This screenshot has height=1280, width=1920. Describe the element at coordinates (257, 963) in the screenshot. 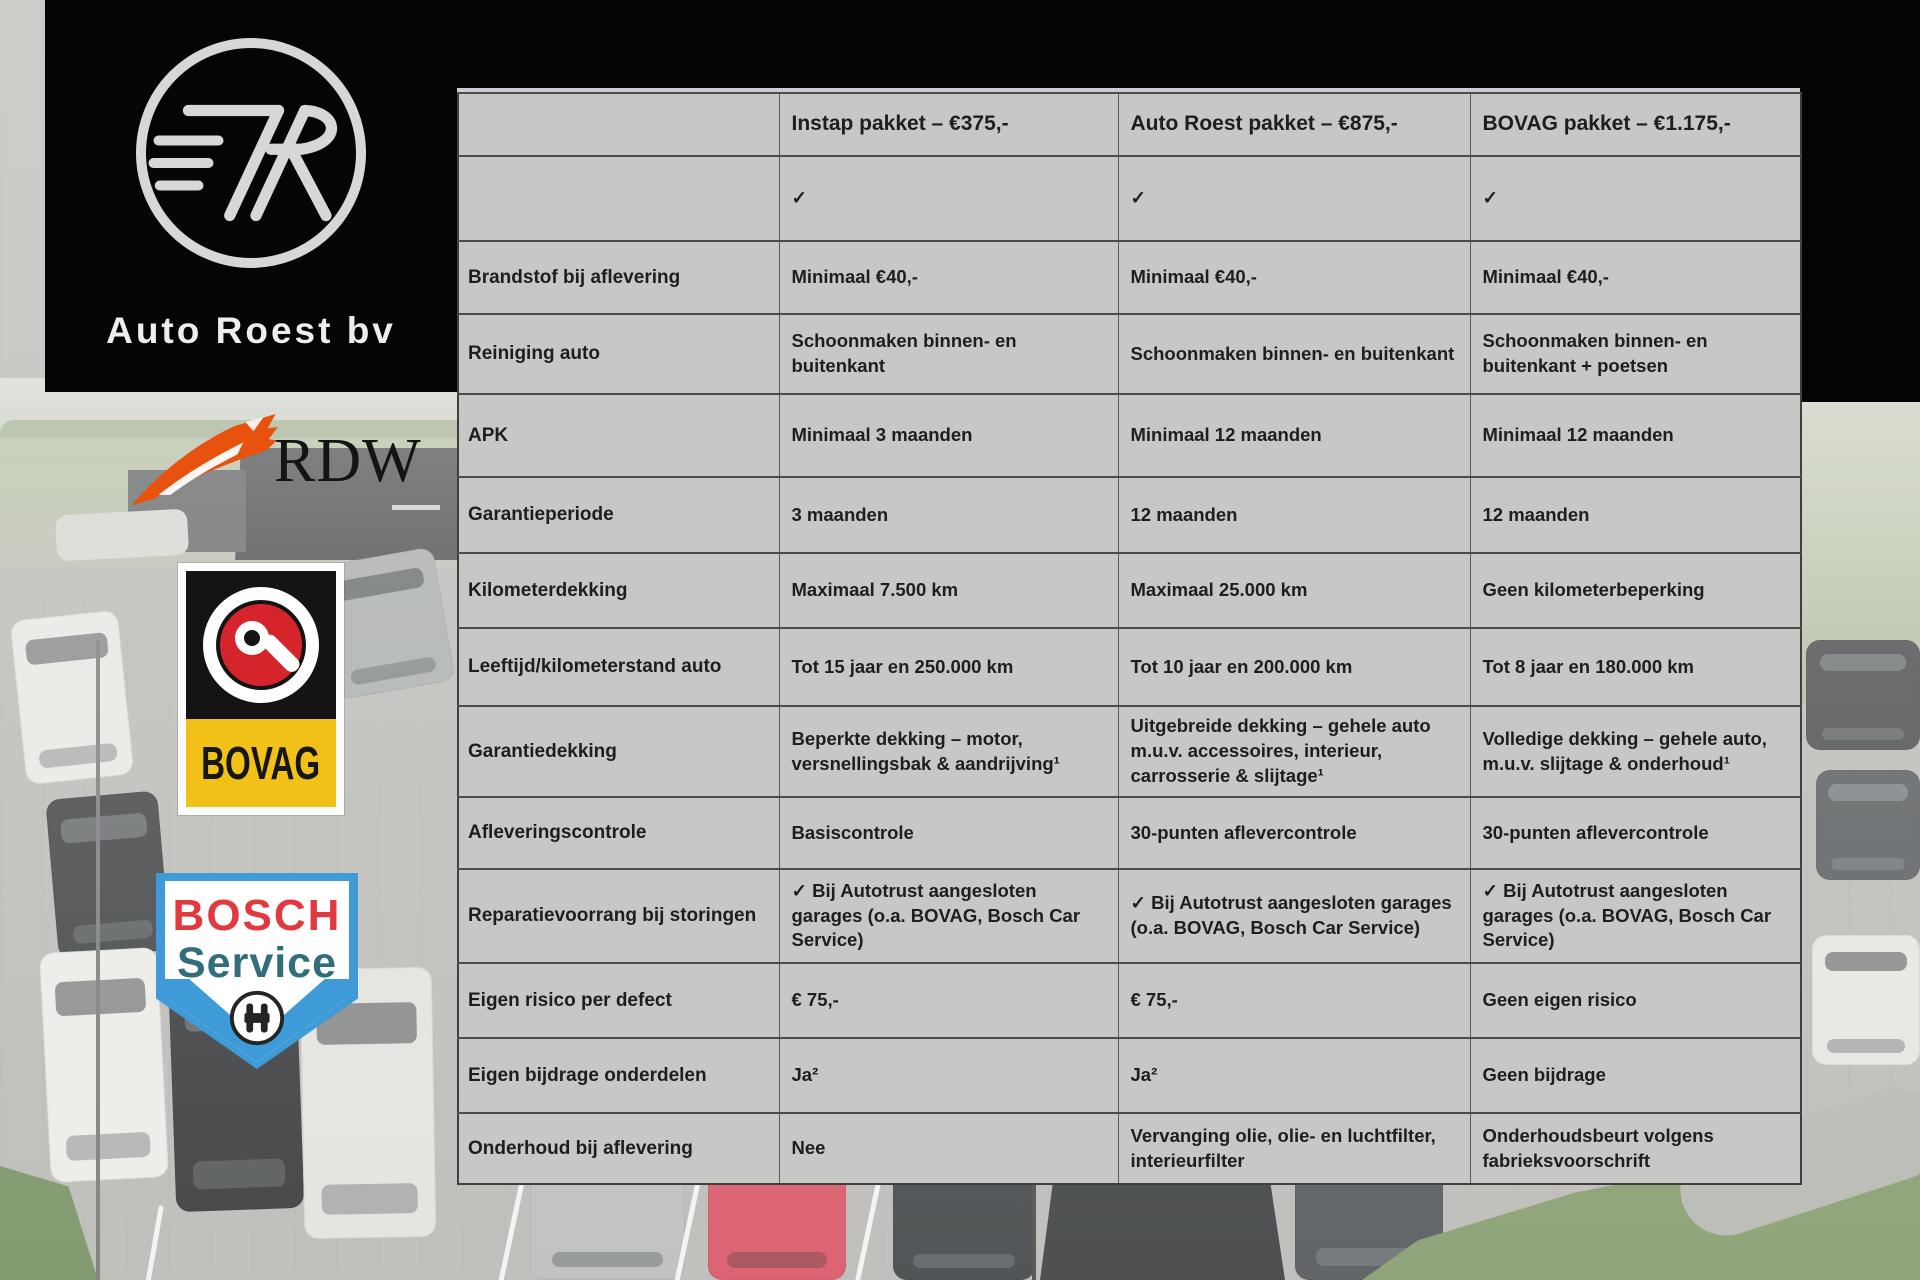

I see `bosch-service-label: Service` at that location.